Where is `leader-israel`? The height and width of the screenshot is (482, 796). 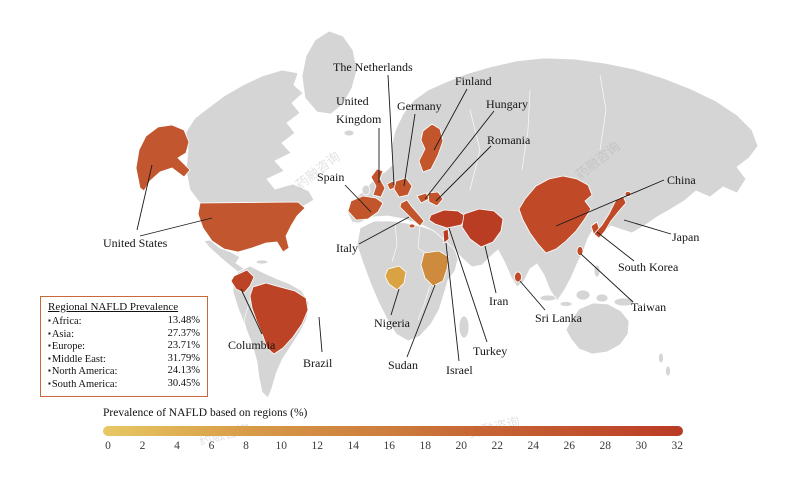
leader-israel is located at coordinates (452, 302).